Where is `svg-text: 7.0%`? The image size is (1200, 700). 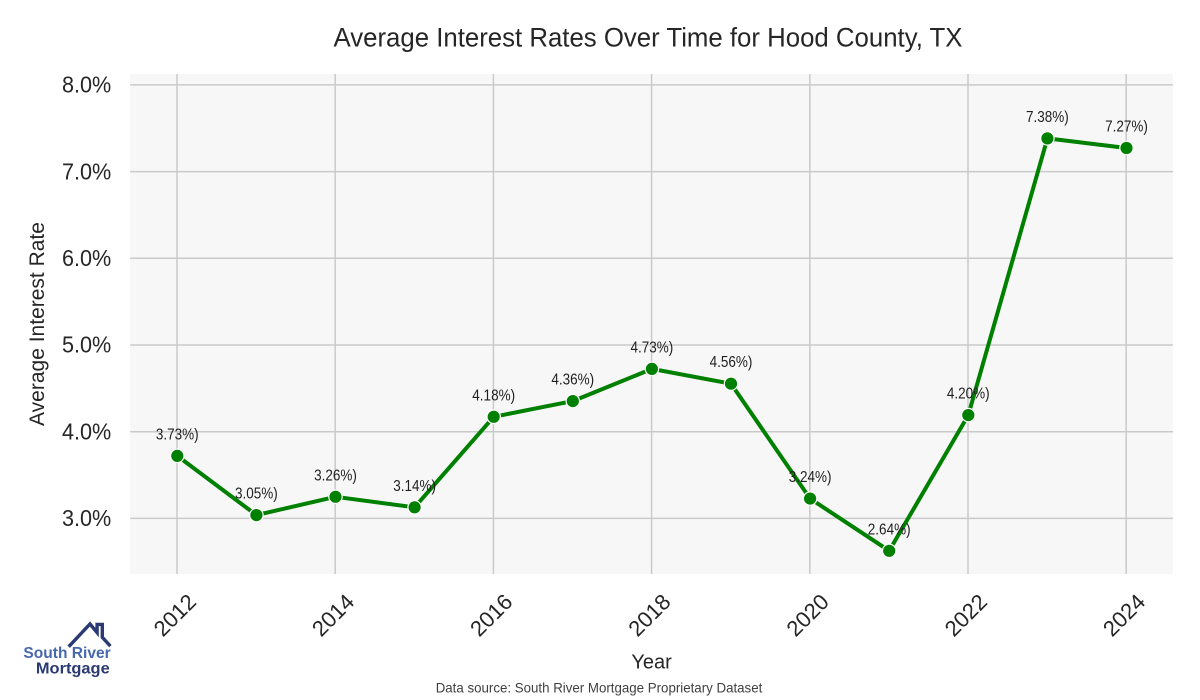 svg-text: 7.0% is located at coordinates (86, 171).